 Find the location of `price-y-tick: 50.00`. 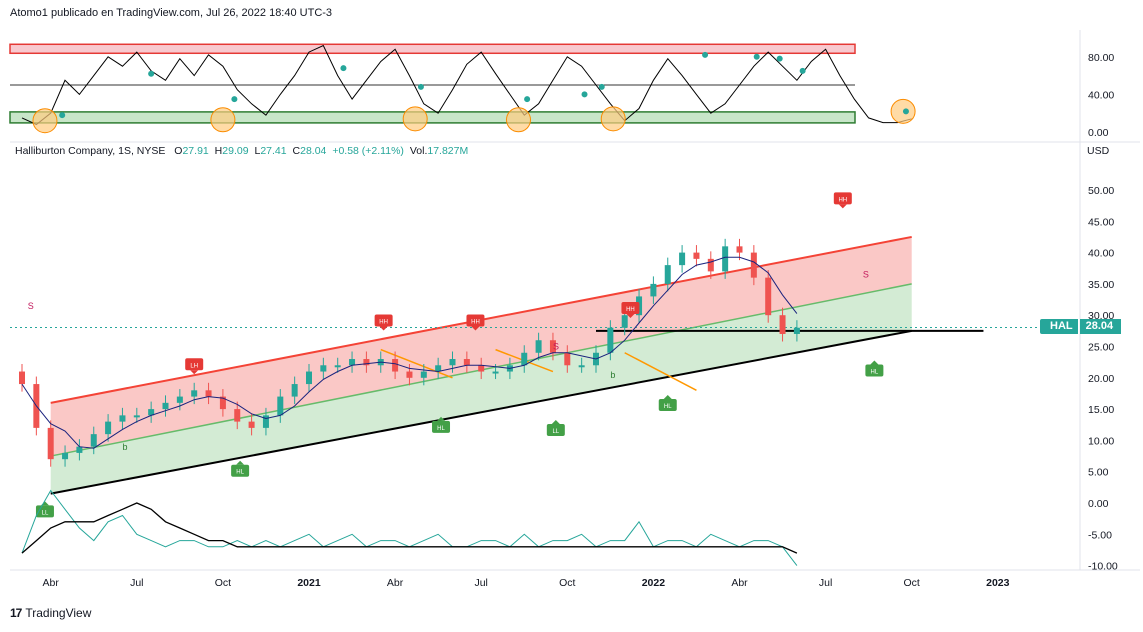

price-y-tick: 50.00 is located at coordinates (1101, 191).